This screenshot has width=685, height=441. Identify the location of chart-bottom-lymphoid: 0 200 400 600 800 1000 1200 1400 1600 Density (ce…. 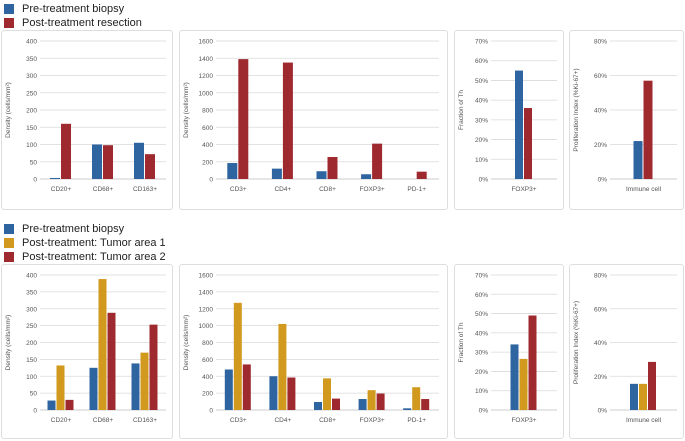
(311, 348).